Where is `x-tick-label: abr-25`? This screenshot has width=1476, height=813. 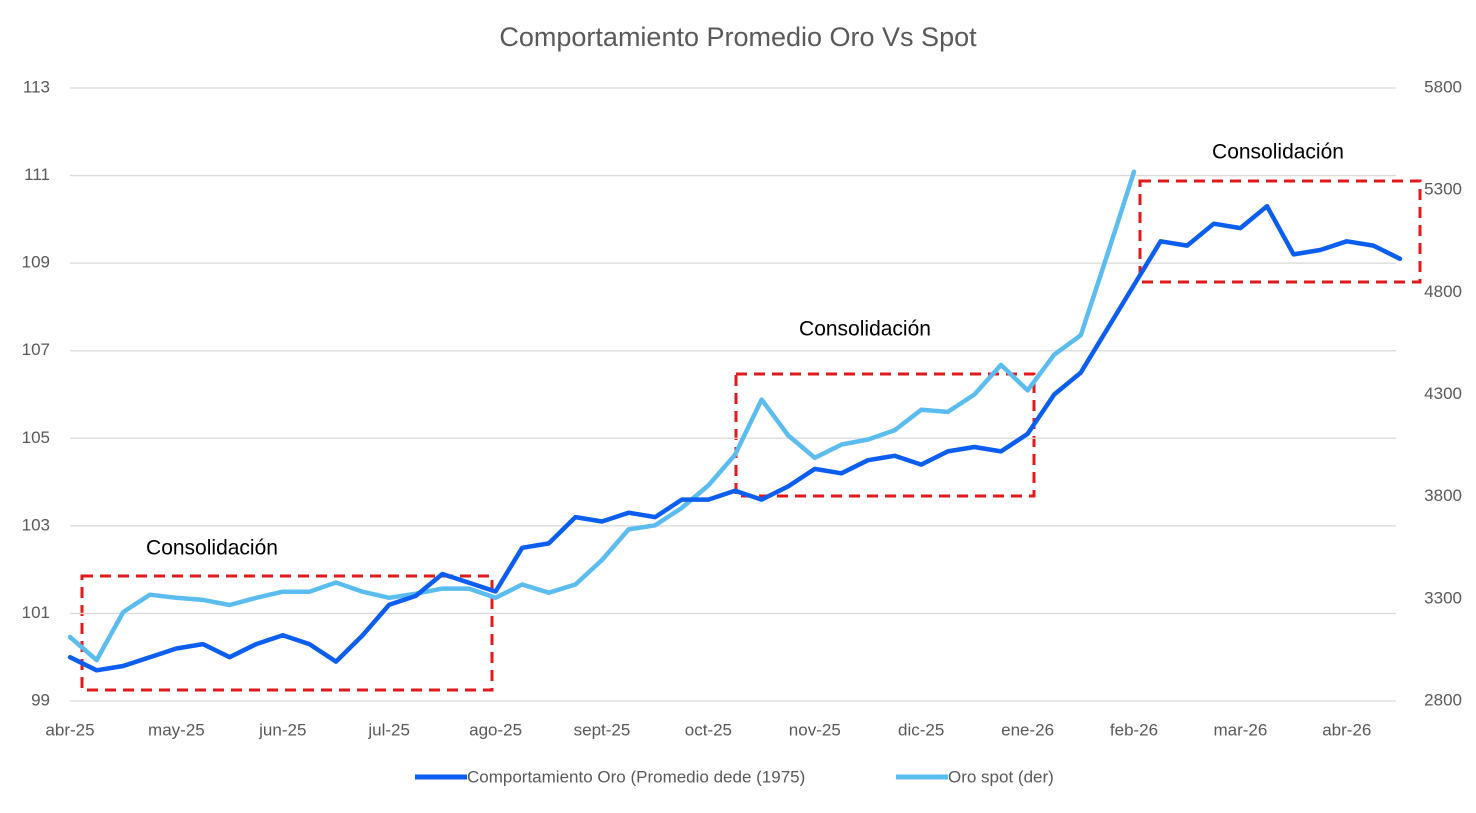
x-tick-label: abr-25 is located at coordinates (69, 729).